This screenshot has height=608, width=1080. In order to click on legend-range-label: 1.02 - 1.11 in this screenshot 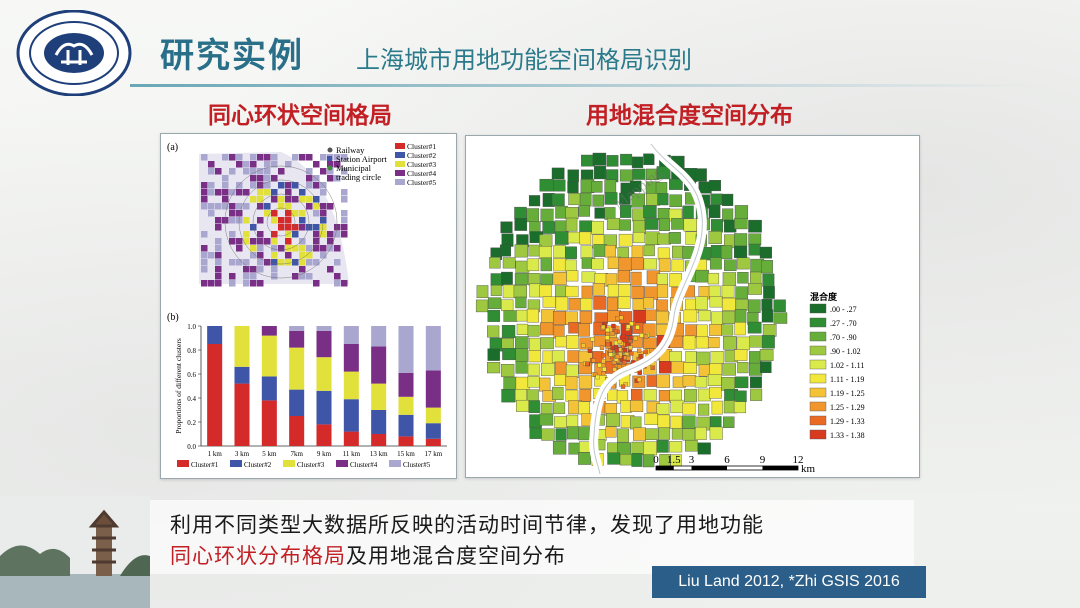, I will do `click(847, 365)`.